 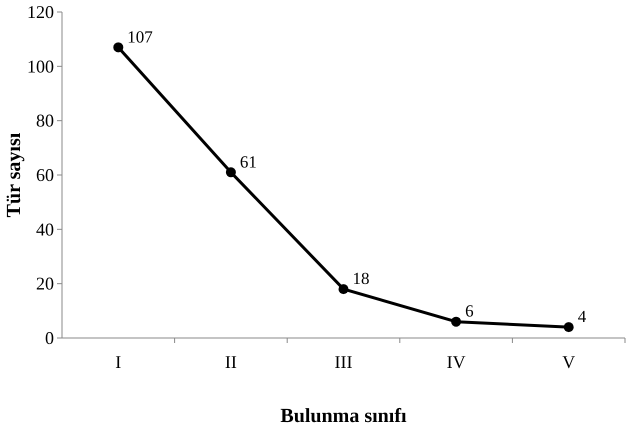 What do you see at coordinates (14, 175) in the screenshot?
I see `y-axis-title: Tür sayısı` at bounding box center [14, 175].